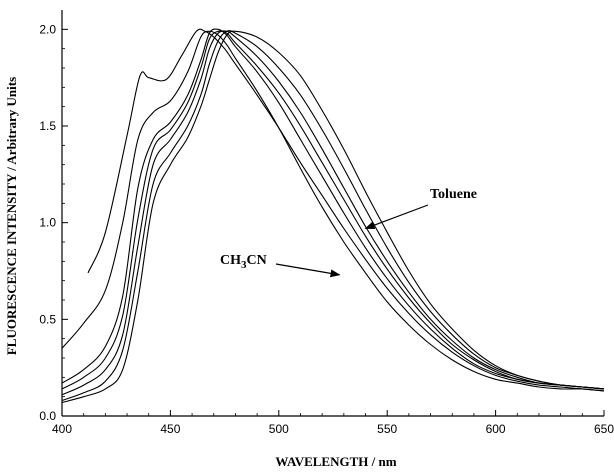 The height and width of the screenshot is (474, 614). What do you see at coordinates (308, 270) in the screenshot?
I see `annotation-ch3cn-arrow` at bounding box center [308, 270].